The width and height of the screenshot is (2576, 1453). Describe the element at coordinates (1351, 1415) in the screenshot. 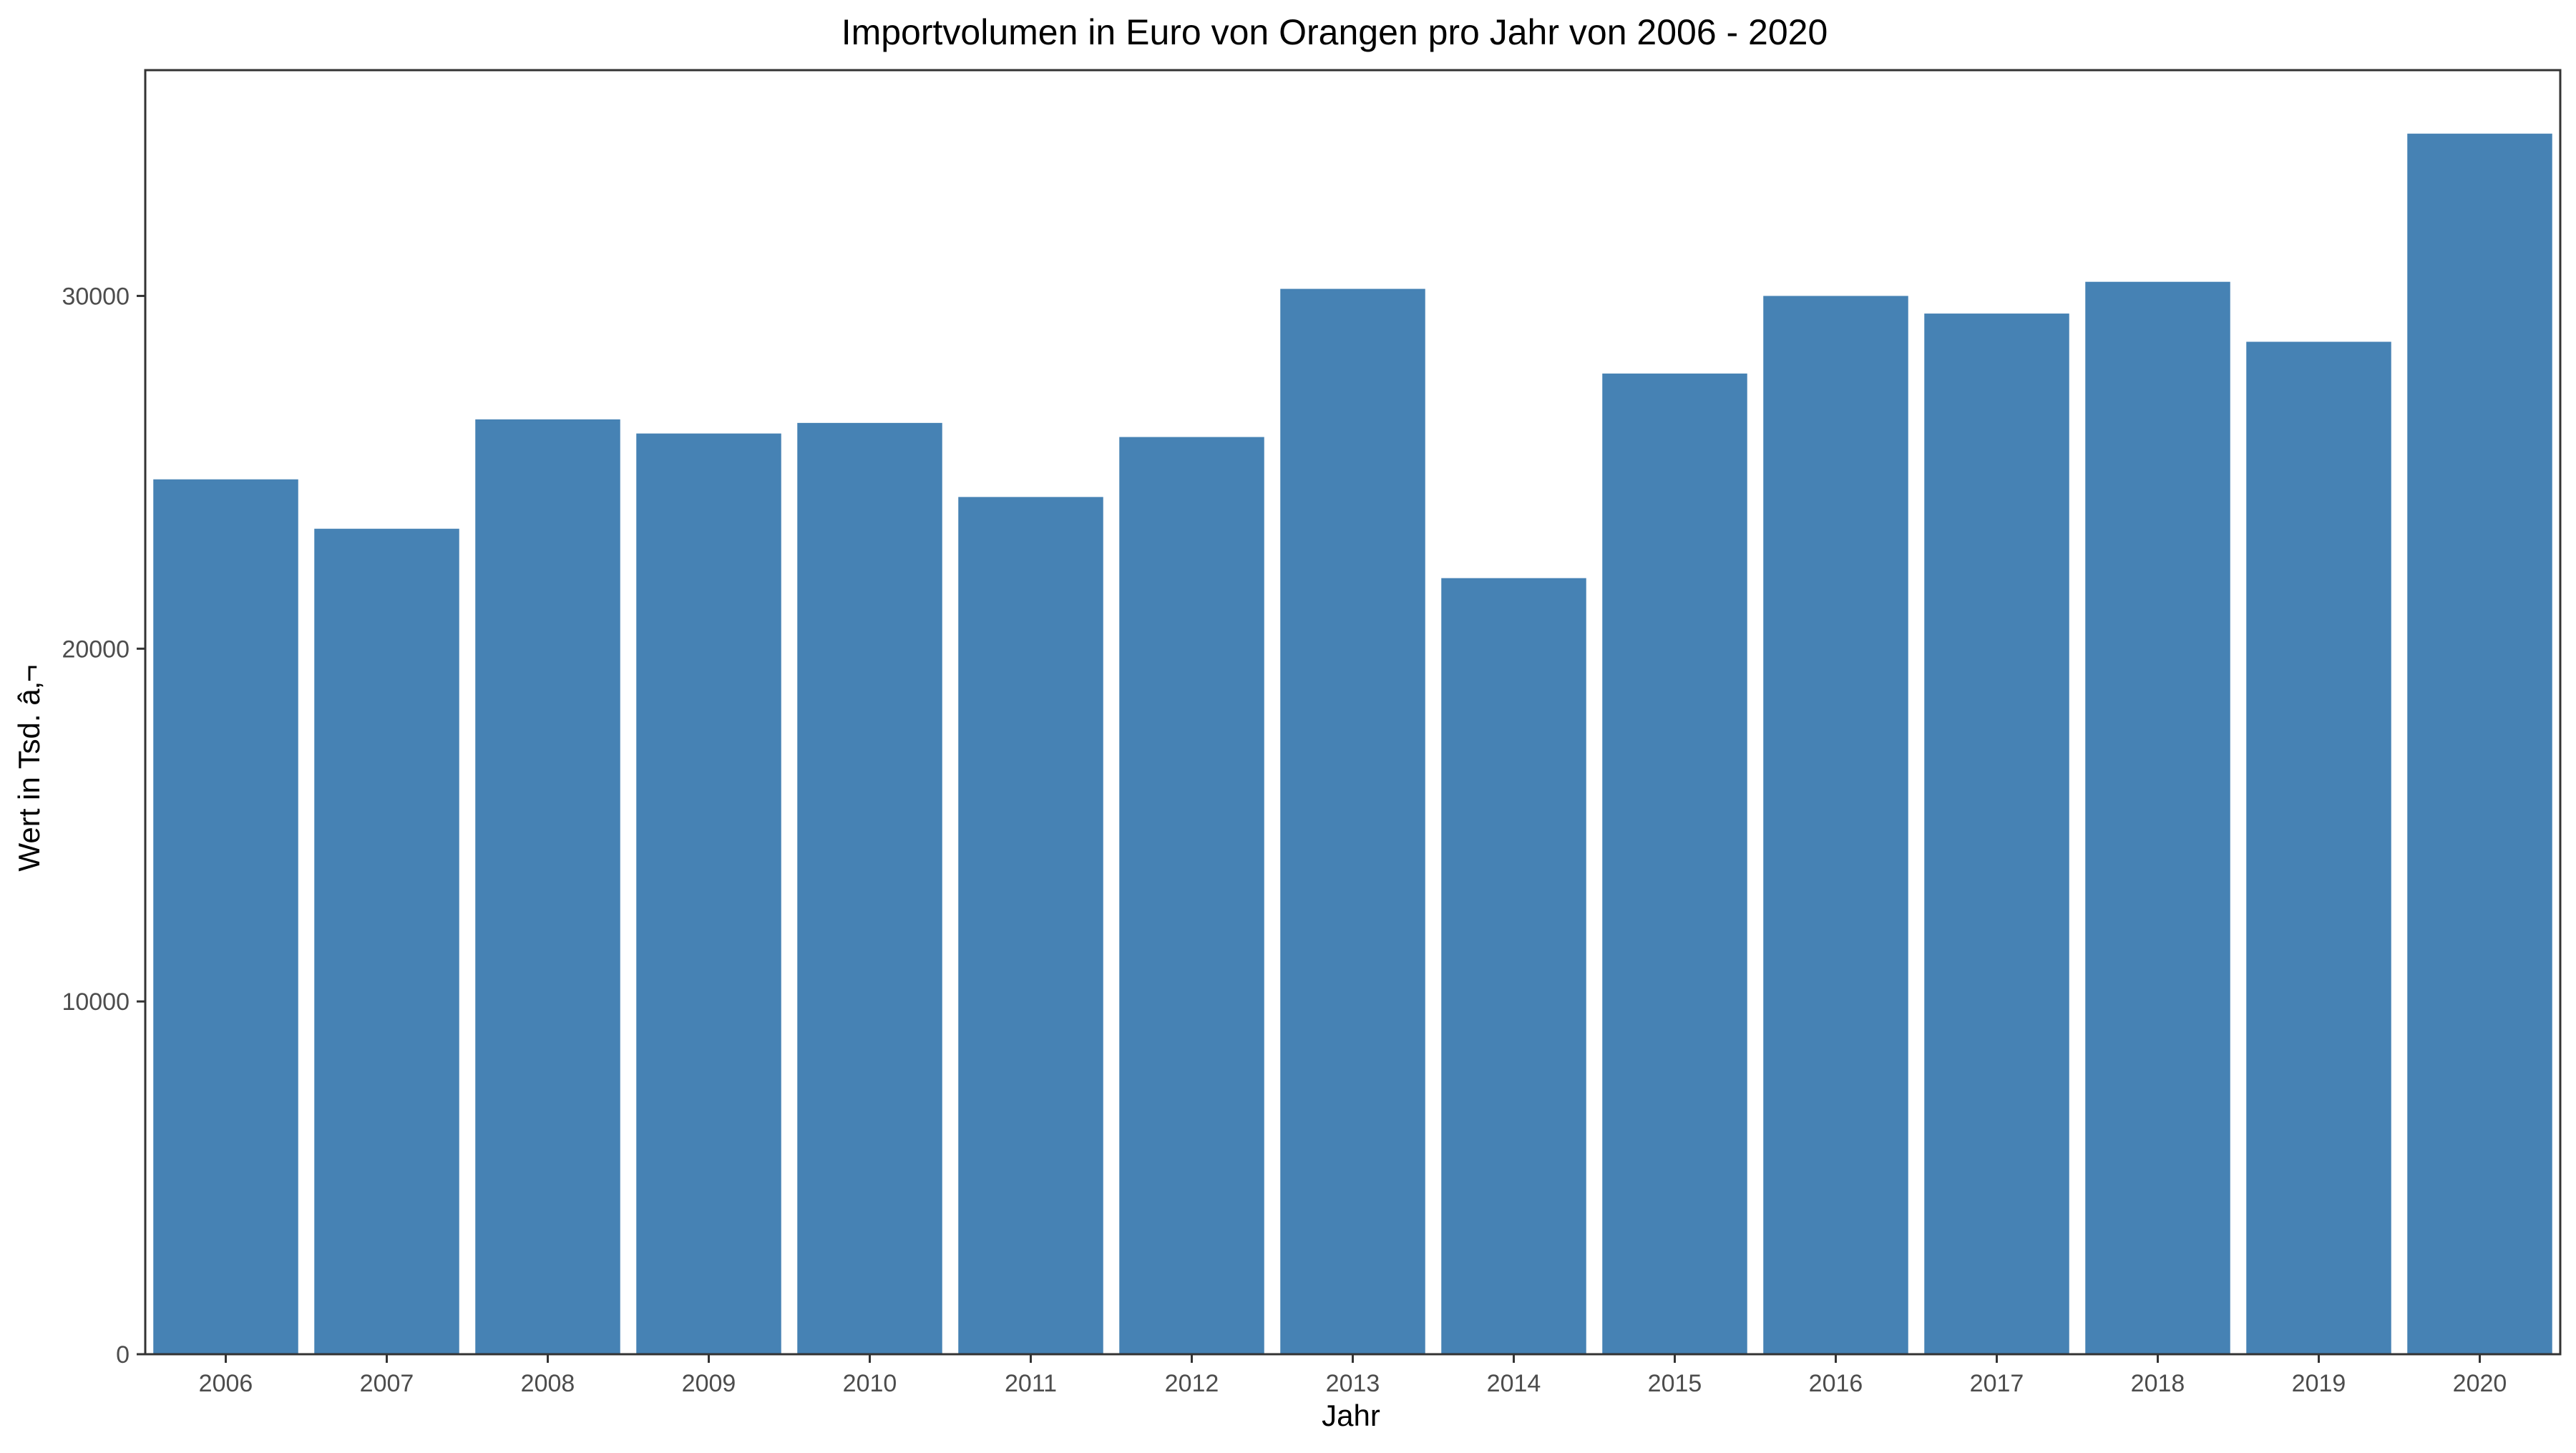

I see `x-axis-title: Jahr` at that location.